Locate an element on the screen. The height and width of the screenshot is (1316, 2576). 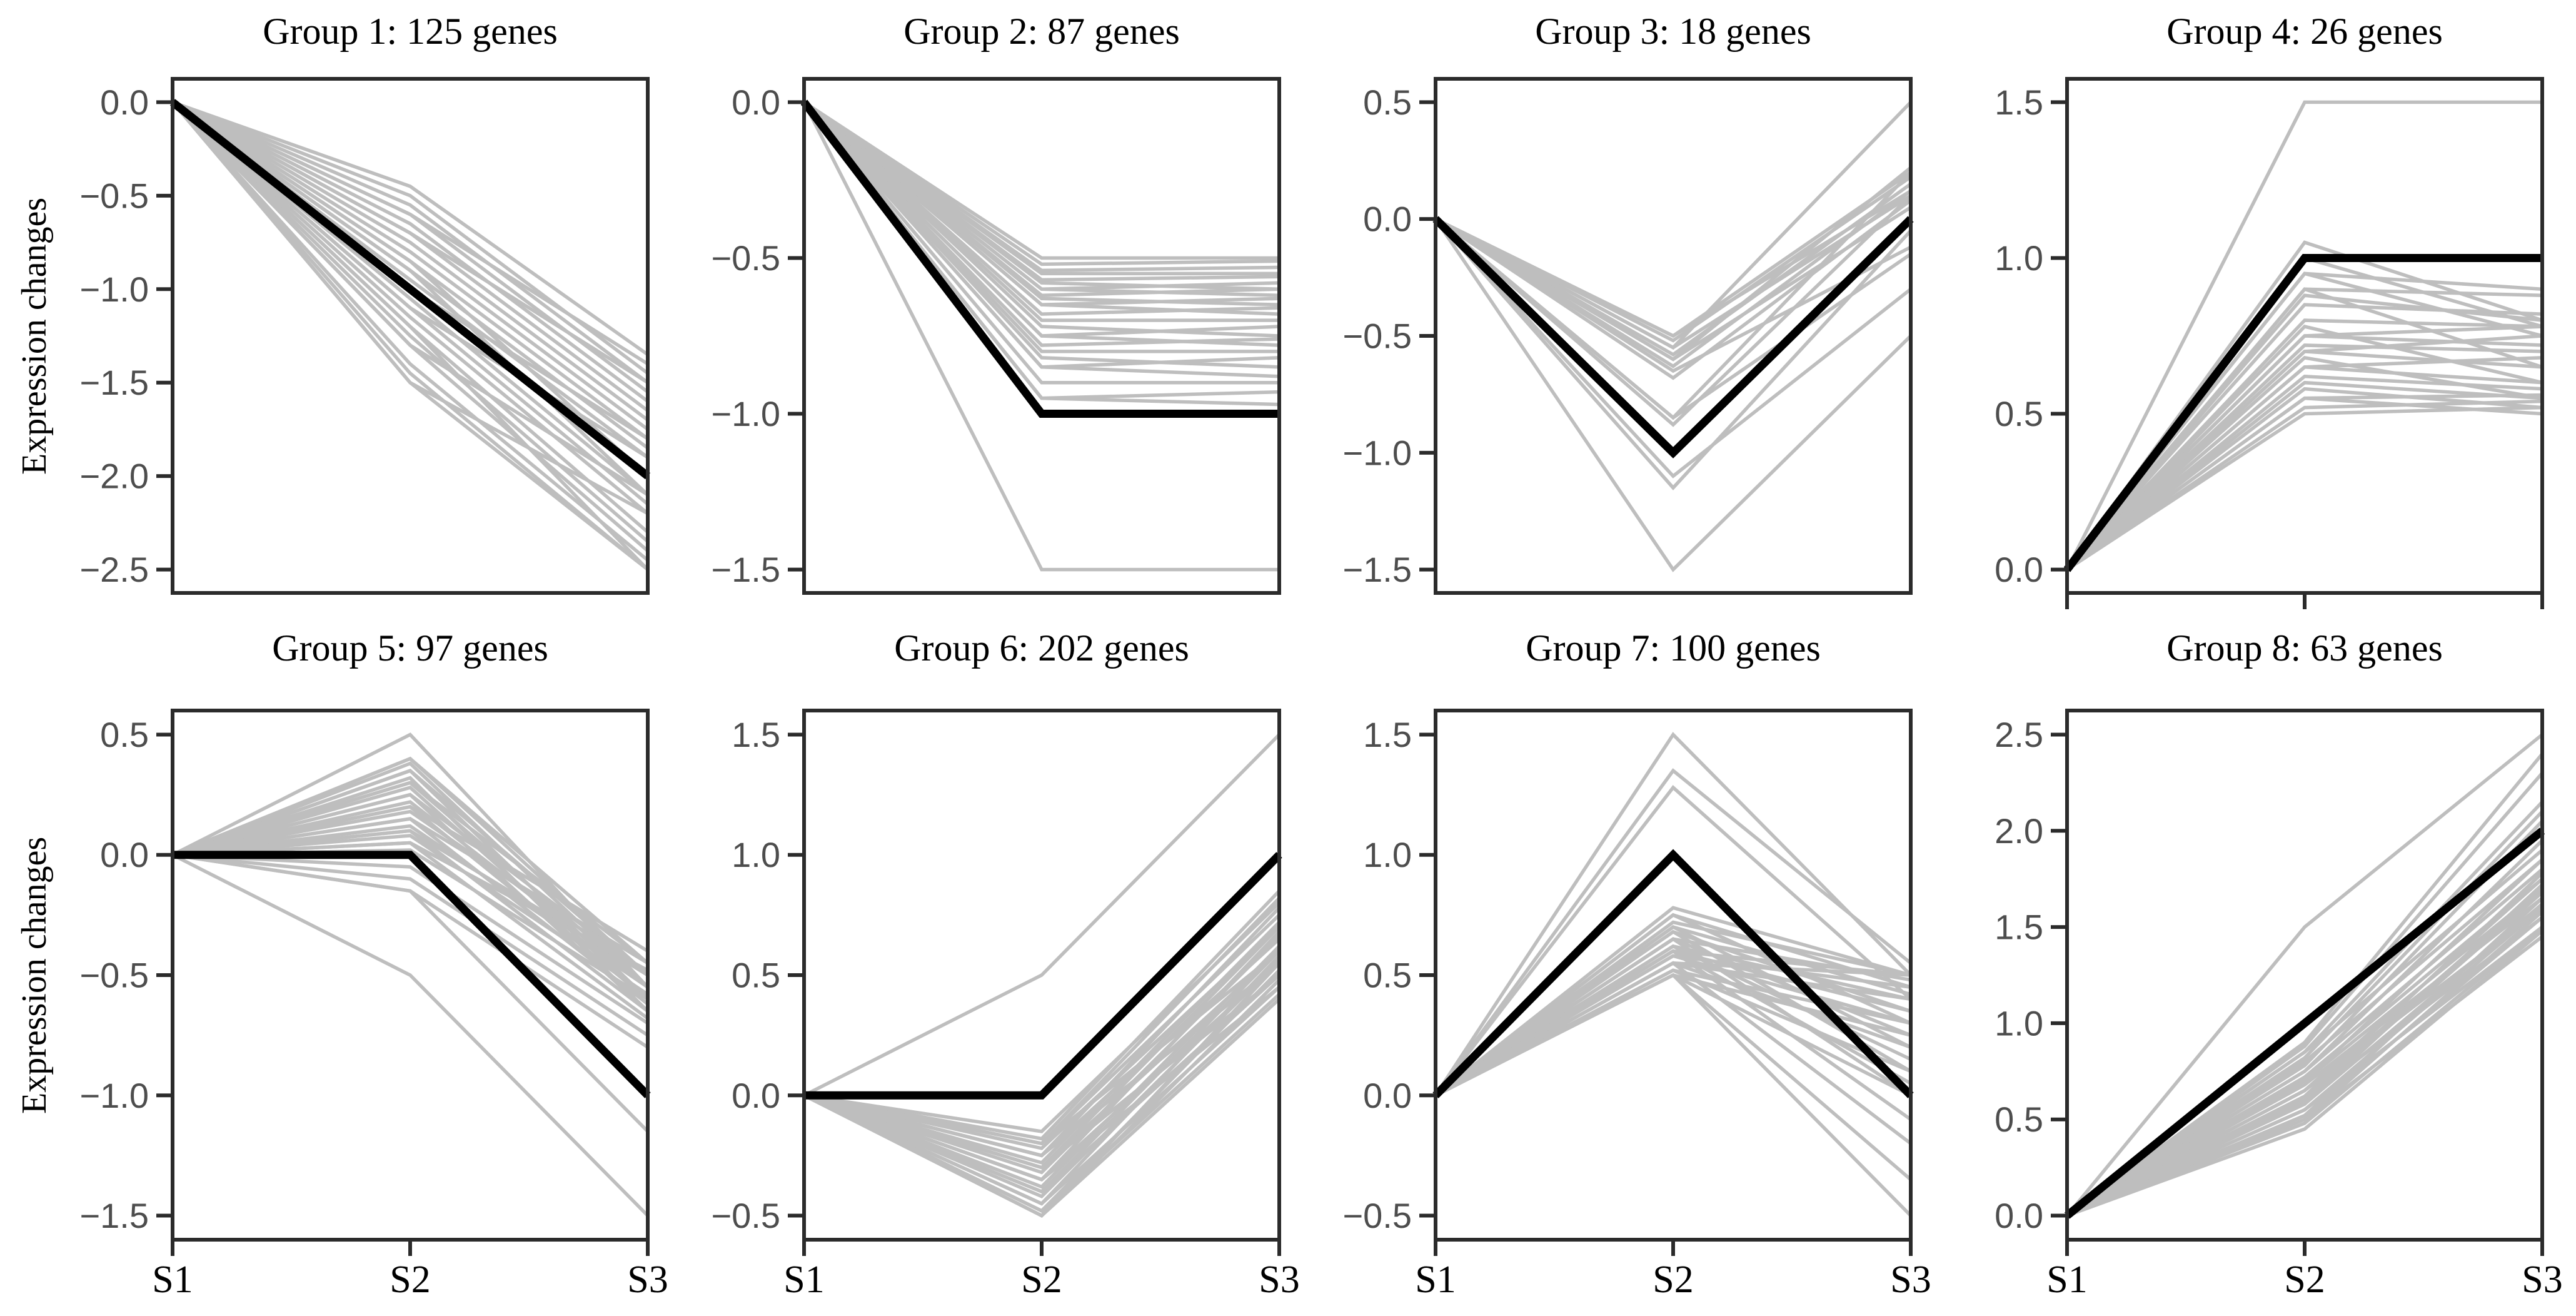
panel-title-group-8: Group 8: 63 genes is located at coordinates (2304, 648).